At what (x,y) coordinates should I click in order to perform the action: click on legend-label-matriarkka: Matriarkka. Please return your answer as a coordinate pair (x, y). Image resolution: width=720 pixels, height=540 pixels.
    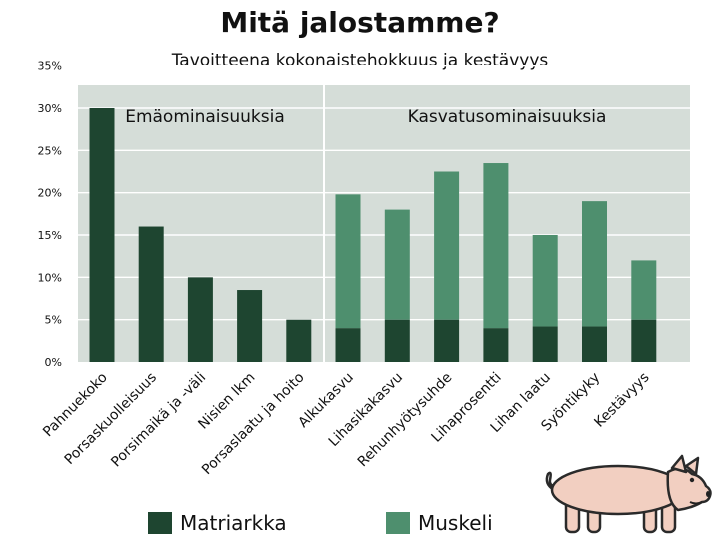
    Looking at the image, I should click on (233, 523).